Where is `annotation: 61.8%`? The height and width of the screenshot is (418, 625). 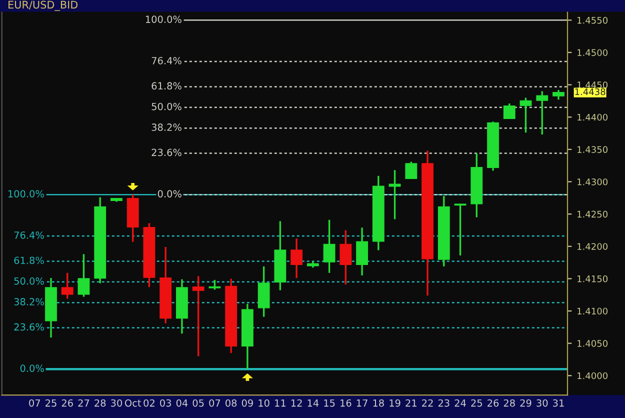
annotation: 61.8% is located at coordinates (167, 86).